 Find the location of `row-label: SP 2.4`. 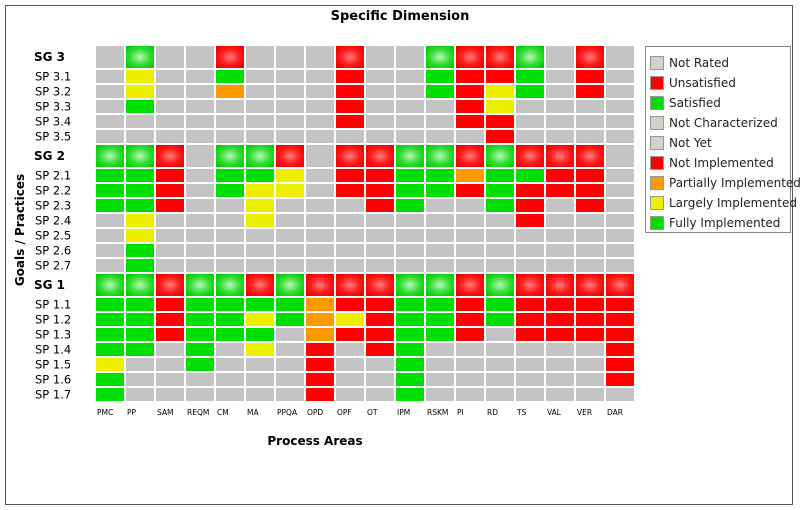

row-label: SP 2.4 is located at coordinates (53, 221).